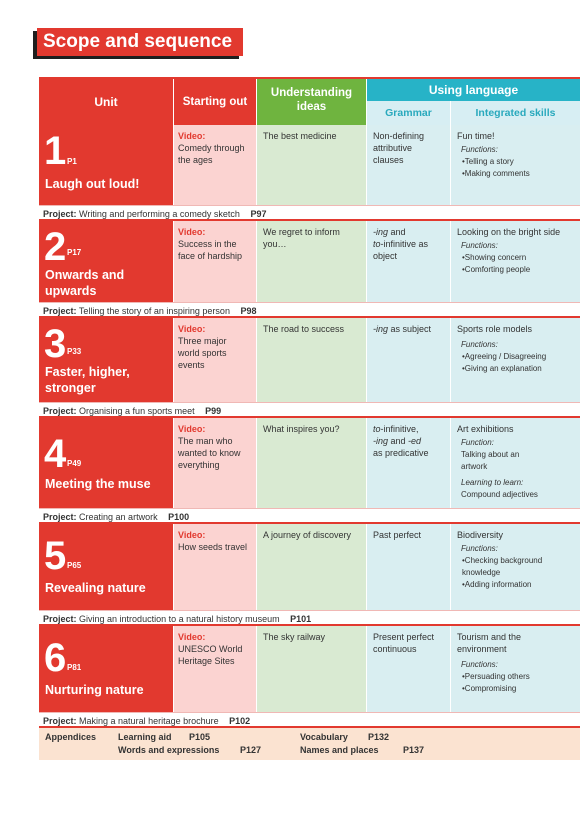  I want to click on unit-name: Nurturing nature, so click(94, 690).